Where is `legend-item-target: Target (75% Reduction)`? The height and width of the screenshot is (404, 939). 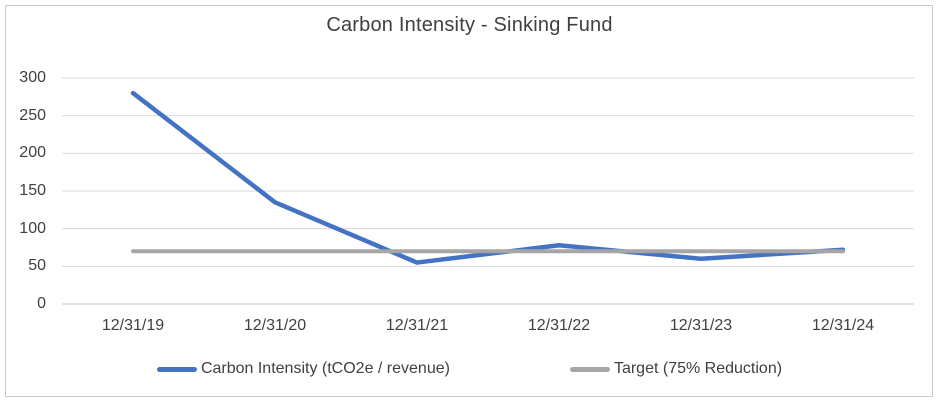
legend-item-target: Target (75% Reduction) is located at coordinates (676, 369).